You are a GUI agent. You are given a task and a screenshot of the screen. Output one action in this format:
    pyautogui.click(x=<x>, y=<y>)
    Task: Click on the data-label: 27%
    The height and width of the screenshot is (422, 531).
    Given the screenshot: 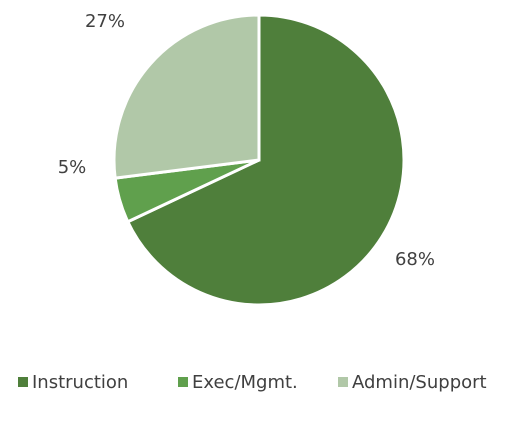 What is the action you would take?
    pyautogui.click(x=105, y=21)
    